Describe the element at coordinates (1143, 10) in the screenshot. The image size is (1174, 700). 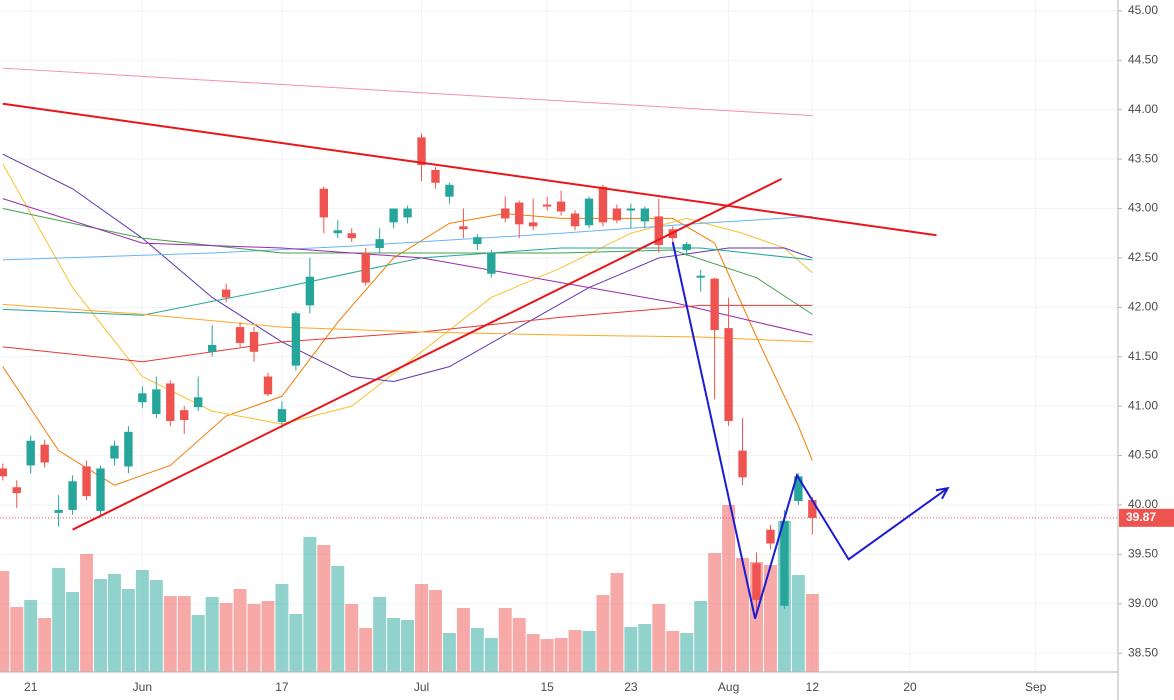
I see `y-tick-label: 45.00` at that location.